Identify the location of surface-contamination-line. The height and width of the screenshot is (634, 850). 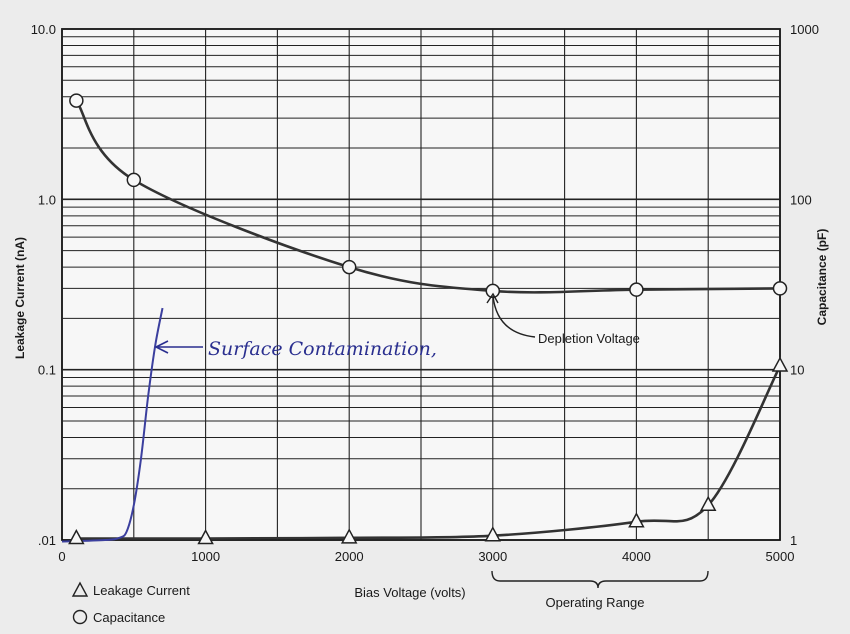
(112, 425).